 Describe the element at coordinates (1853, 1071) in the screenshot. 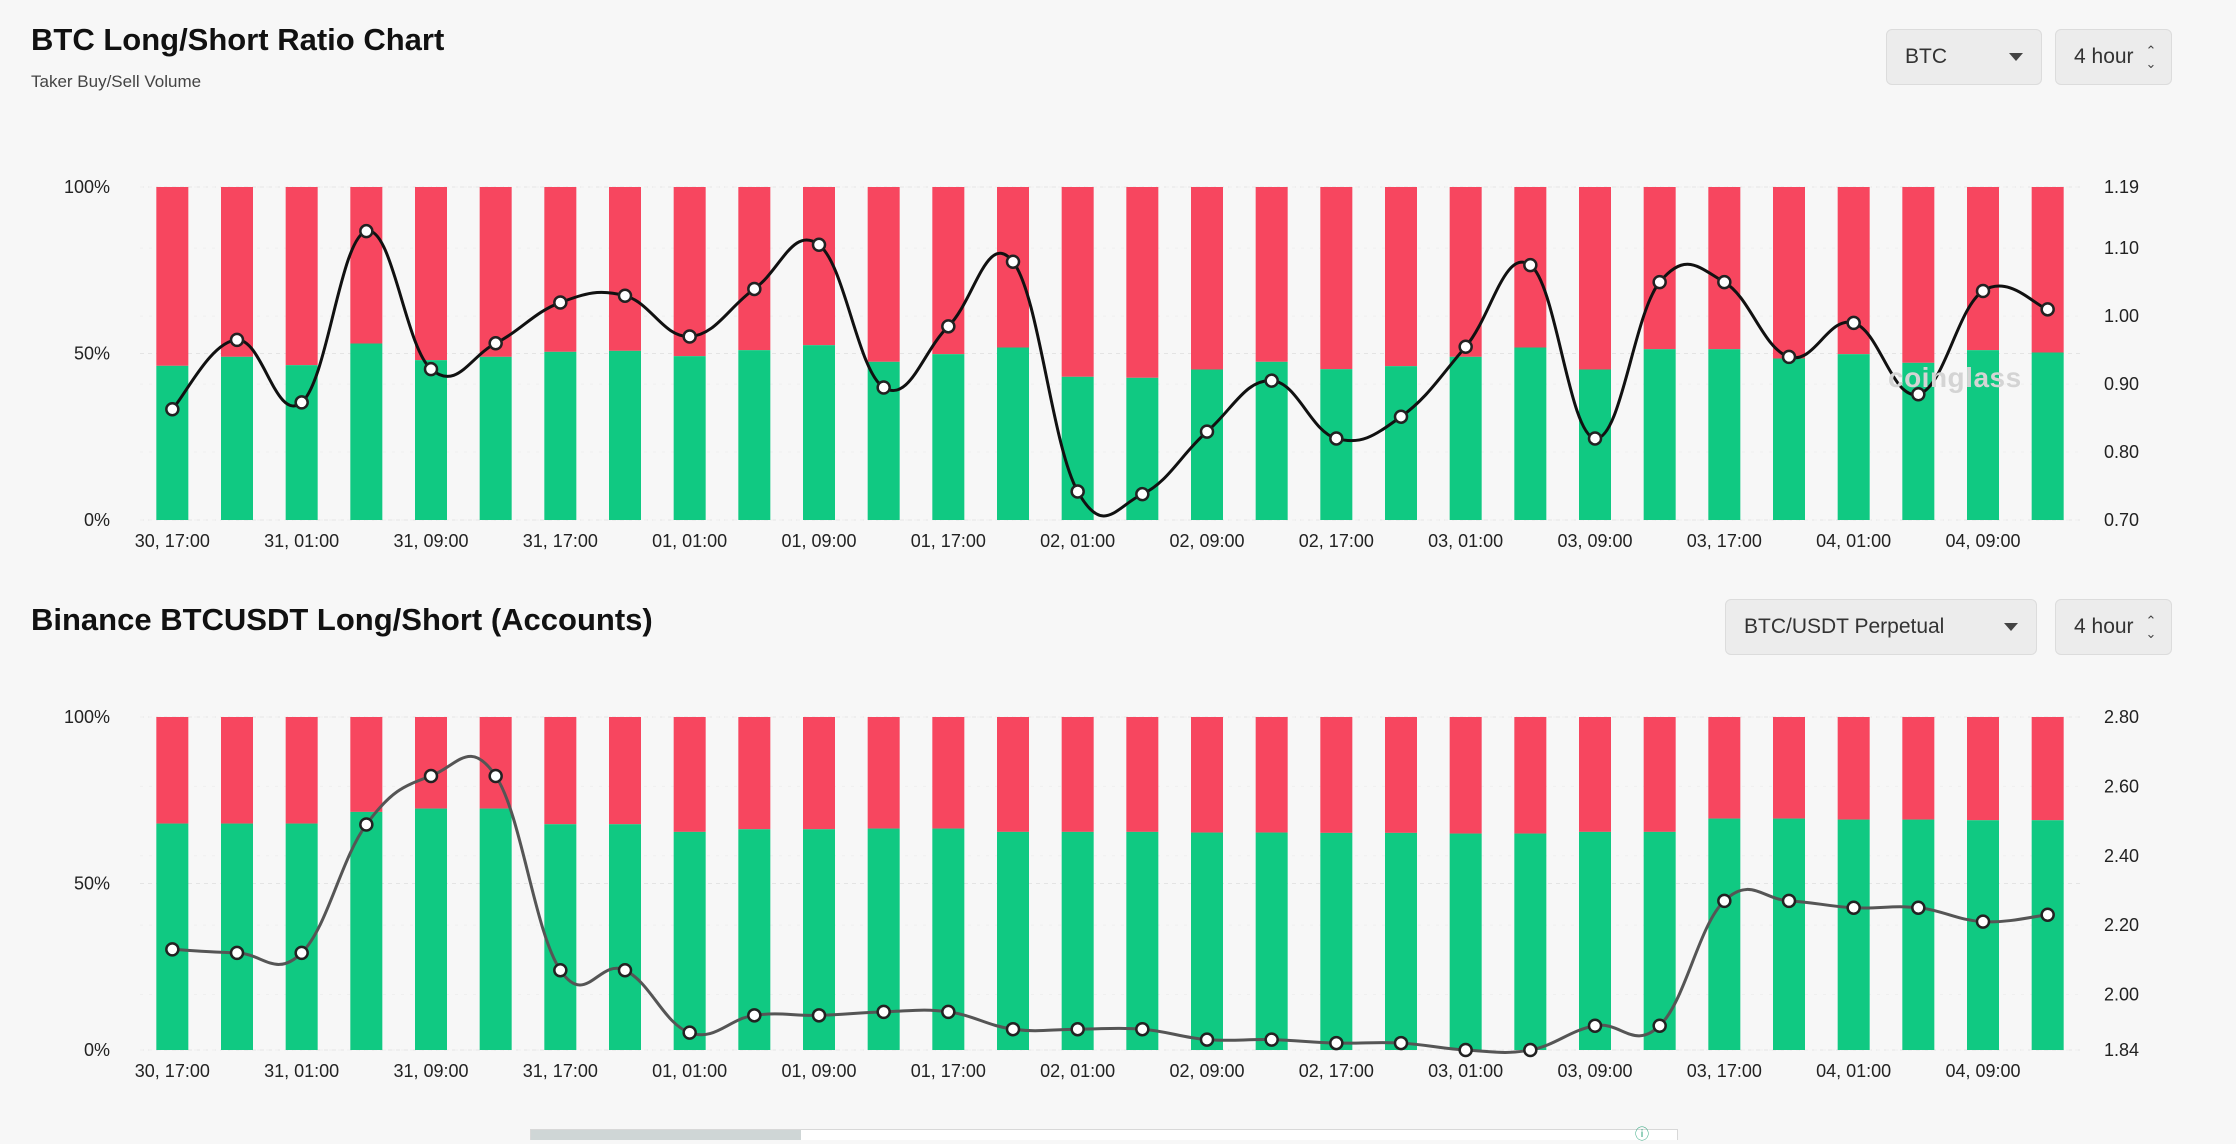

I see `chart-2-x-tick-label: 04, 01:00` at that location.